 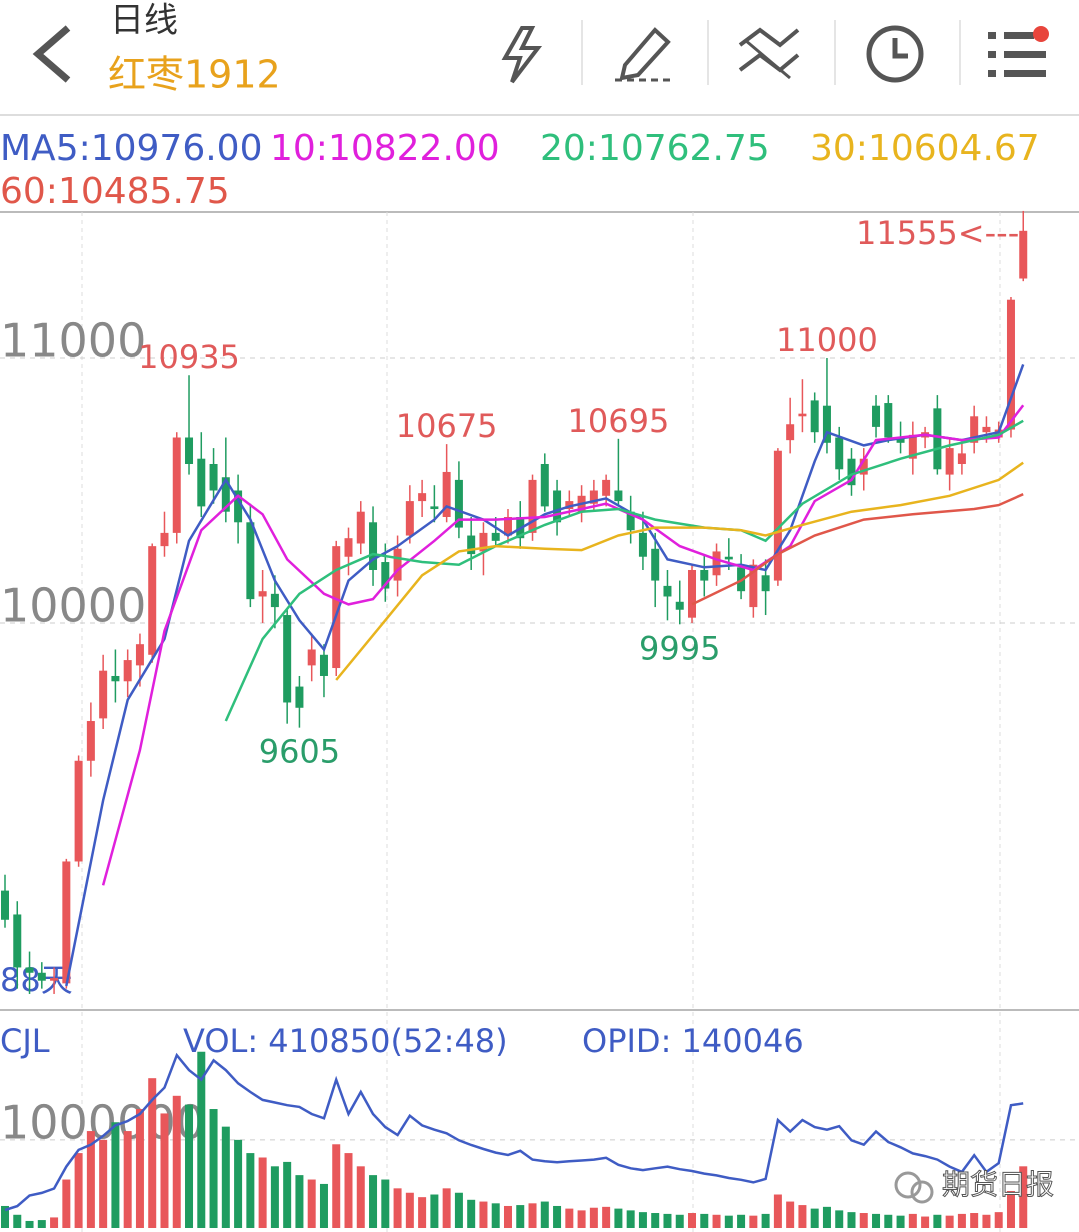 I want to click on pencil, so click(x=645, y=54).